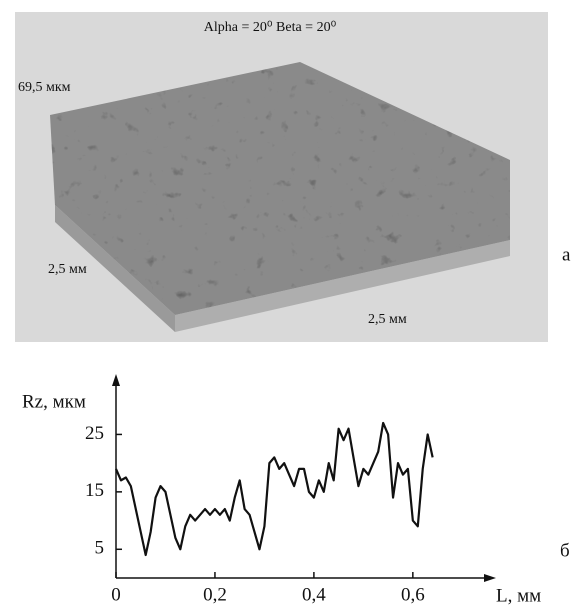  I want to click on y-arrow, so click(116, 380).